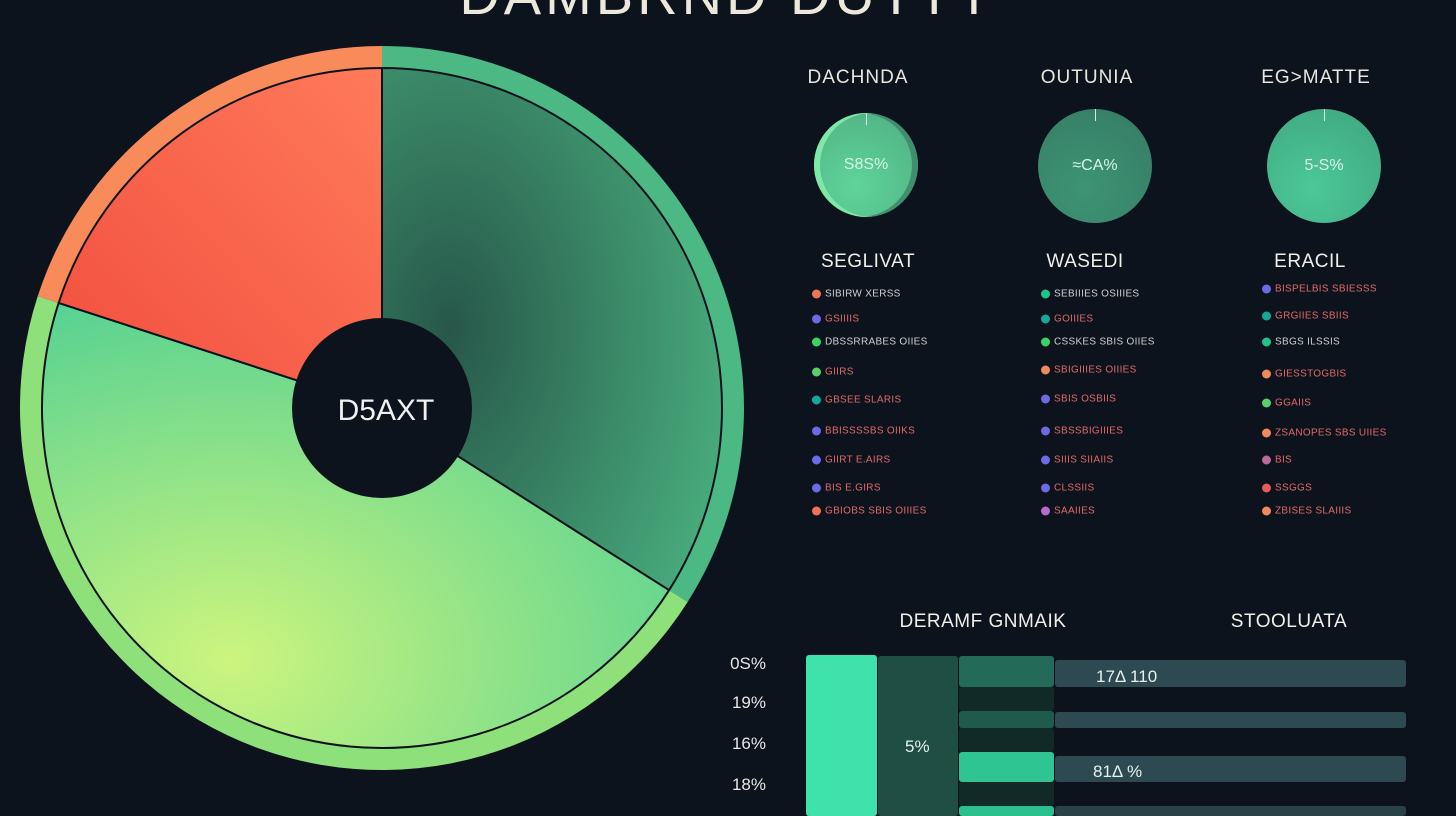 The width and height of the screenshot is (1456, 816). What do you see at coordinates (1284, 460) in the screenshot?
I see `legend-label: BIS` at bounding box center [1284, 460].